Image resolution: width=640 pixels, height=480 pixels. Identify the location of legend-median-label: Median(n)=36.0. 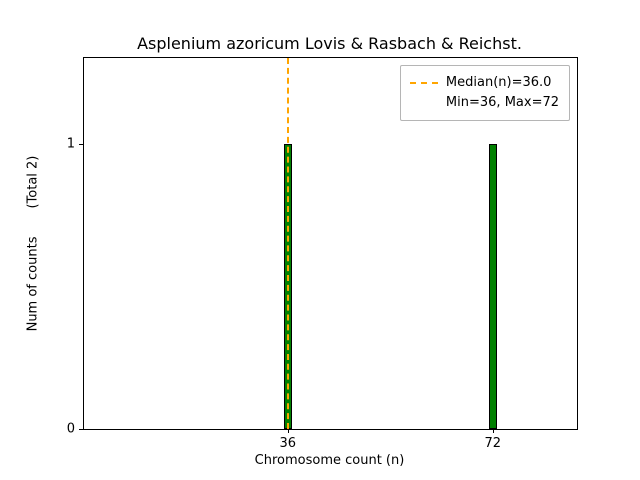
(498, 82).